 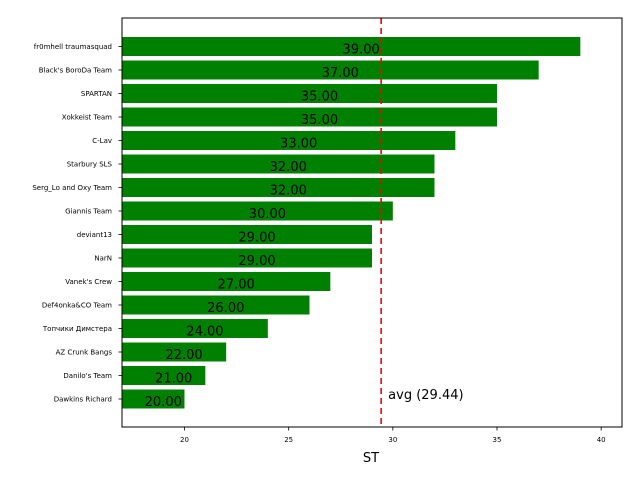 What do you see at coordinates (497, 440) in the screenshot?
I see `x-tick-label: 35` at bounding box center [497, 440].